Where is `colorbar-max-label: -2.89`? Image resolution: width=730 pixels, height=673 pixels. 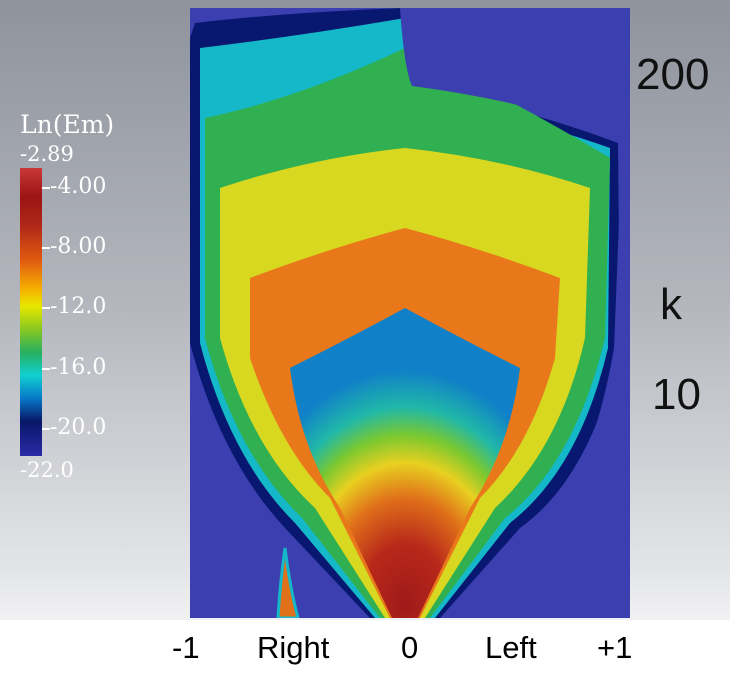
colorbar-max-label: -2.89 is located at coordinates (47, 154).